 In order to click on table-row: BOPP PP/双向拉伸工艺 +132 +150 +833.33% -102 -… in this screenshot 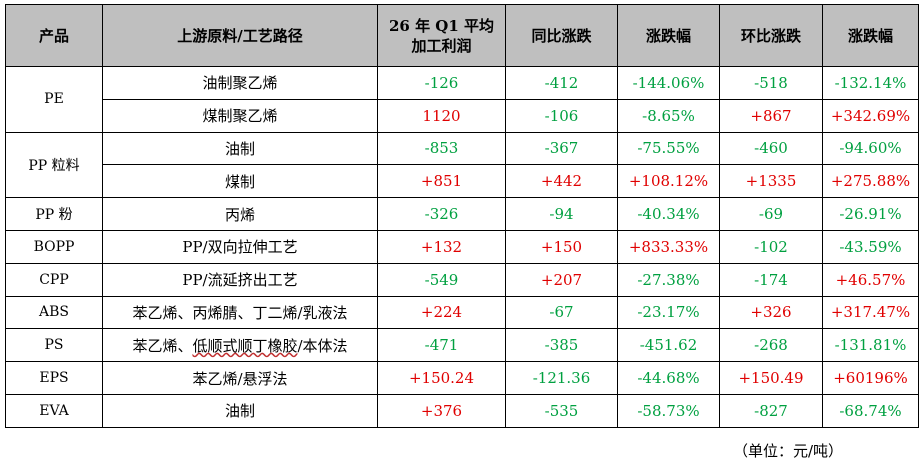, I will do `click(462, 246)`.